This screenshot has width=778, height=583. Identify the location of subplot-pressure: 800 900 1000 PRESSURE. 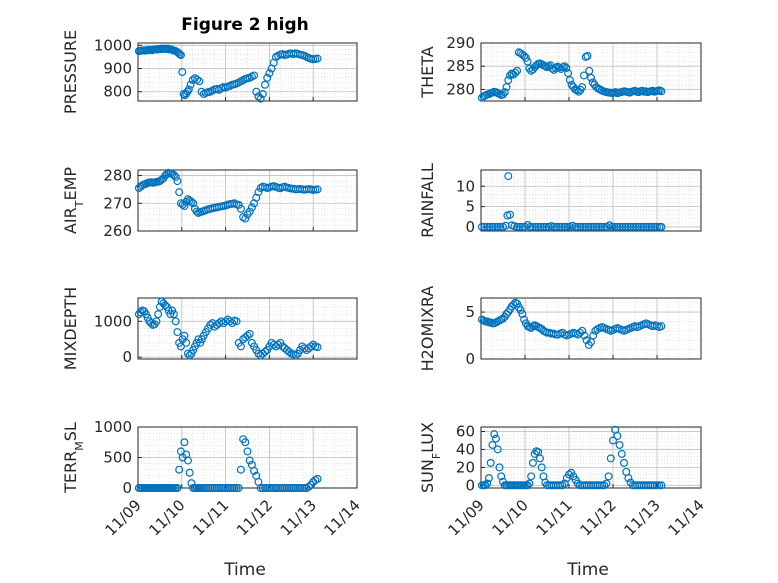
(209, 72).